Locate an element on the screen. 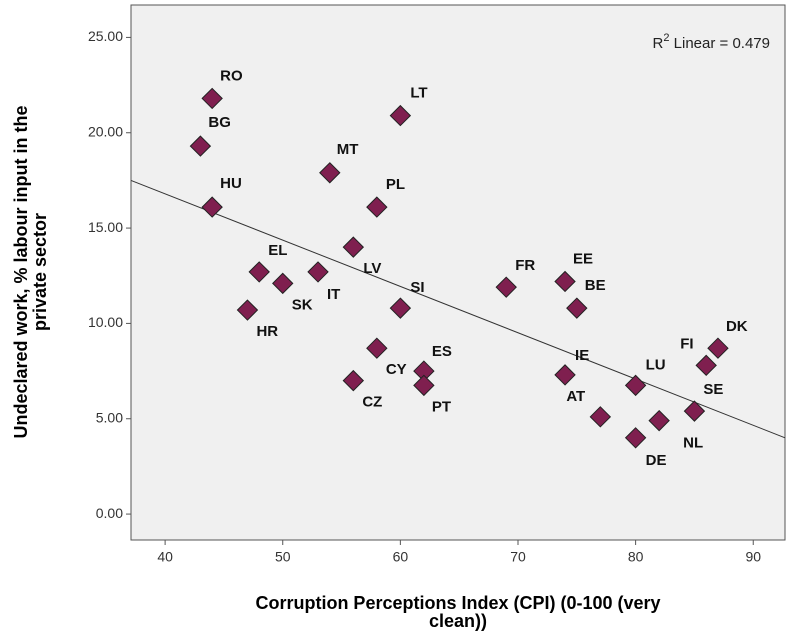  point-label: BG is located at coordinates (219, 122).